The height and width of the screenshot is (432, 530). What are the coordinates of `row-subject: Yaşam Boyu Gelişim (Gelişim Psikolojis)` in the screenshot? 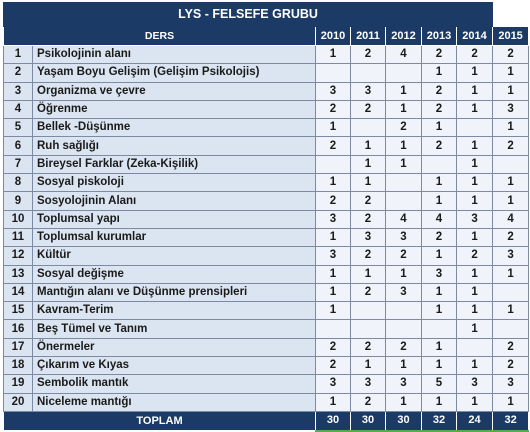 It's located at (174, 73).